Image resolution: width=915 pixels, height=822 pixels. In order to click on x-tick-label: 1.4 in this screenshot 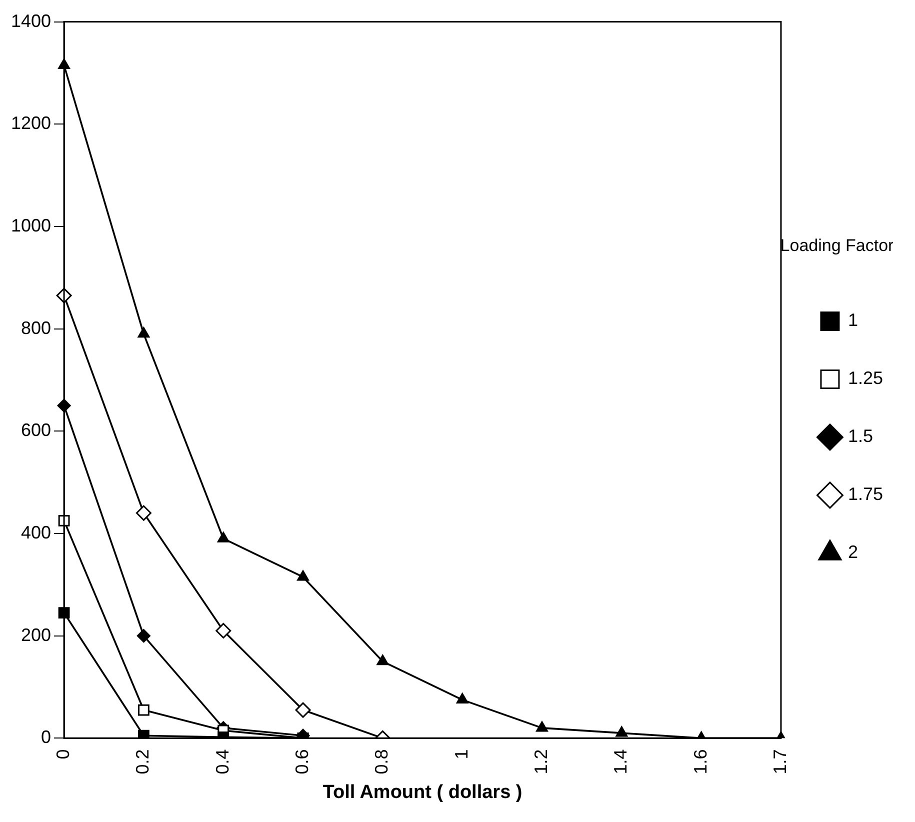, I will do `click(620, 761)`.